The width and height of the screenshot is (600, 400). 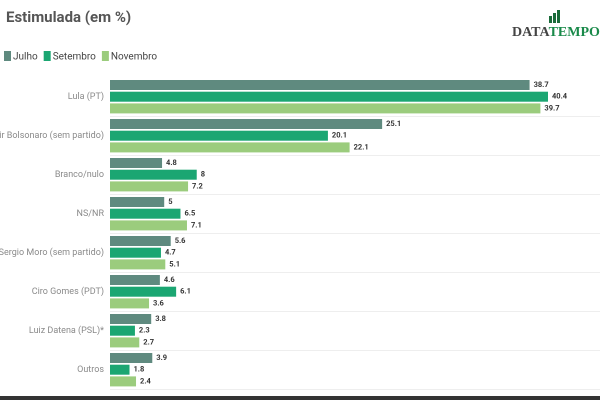 I want to click on logo-part: DATA, so click(x=531, y=32).